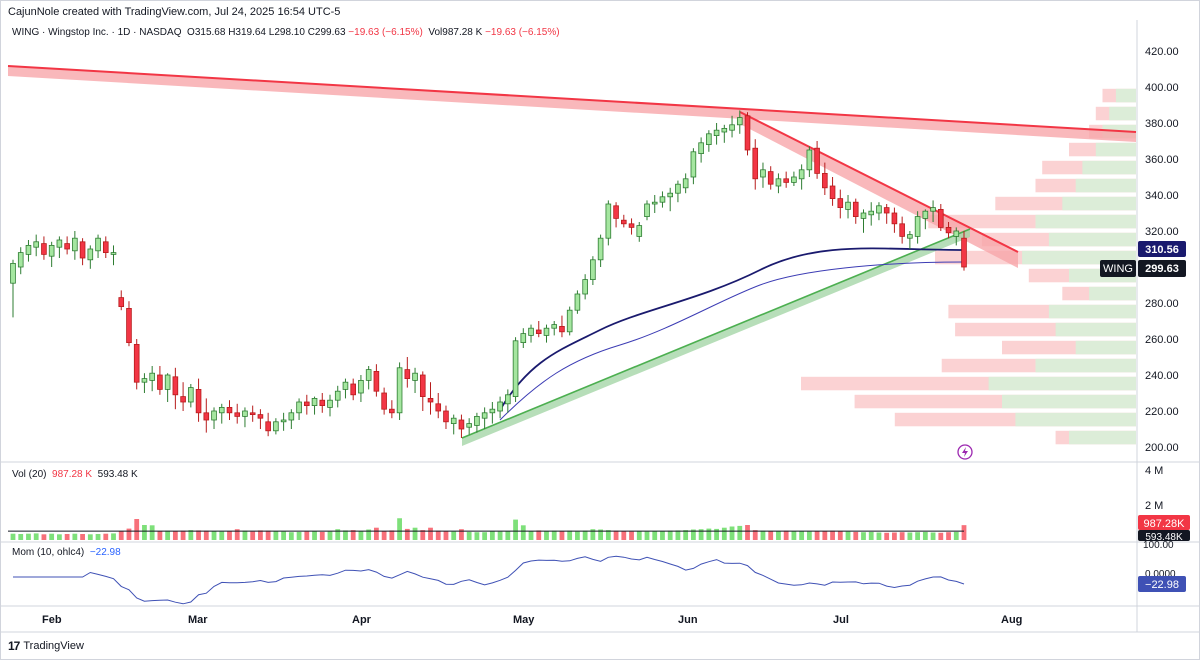 The width and height of the screenshot is (1200, 660). I want to click on momentum-legend: Mom (10, ohlc4) −22.98, so click(66, 552).